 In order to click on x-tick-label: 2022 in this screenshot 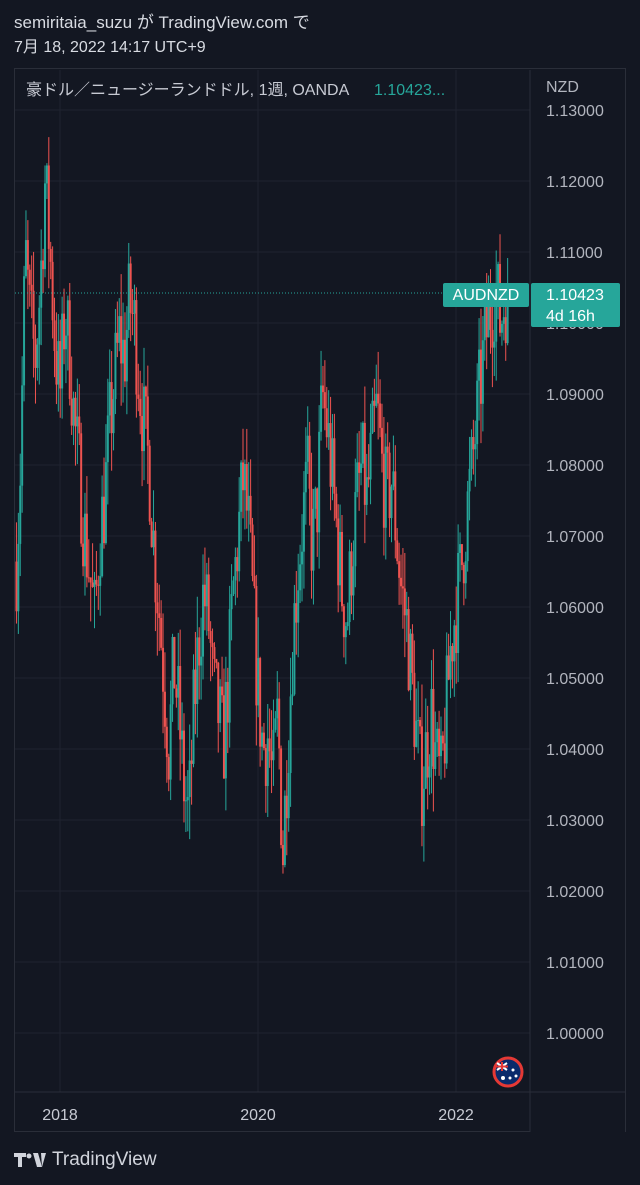, I will do `click(456, 1115)`.